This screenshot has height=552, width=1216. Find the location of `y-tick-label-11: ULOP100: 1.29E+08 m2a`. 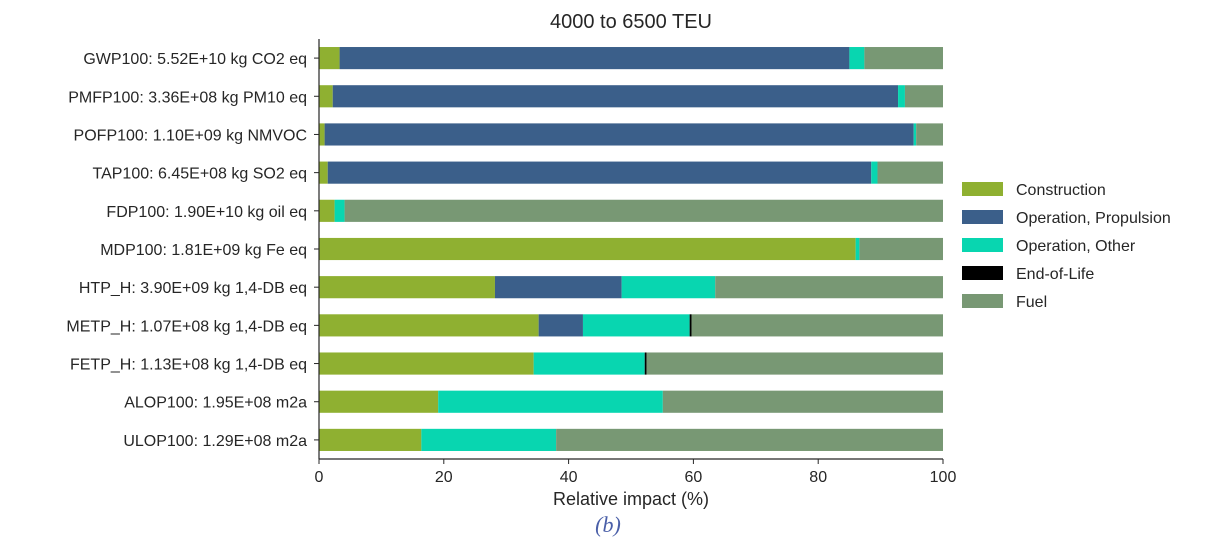

y-tick-label-11: ULOP100: 1.29E+08 m2a is located at coordinates (215, 441).